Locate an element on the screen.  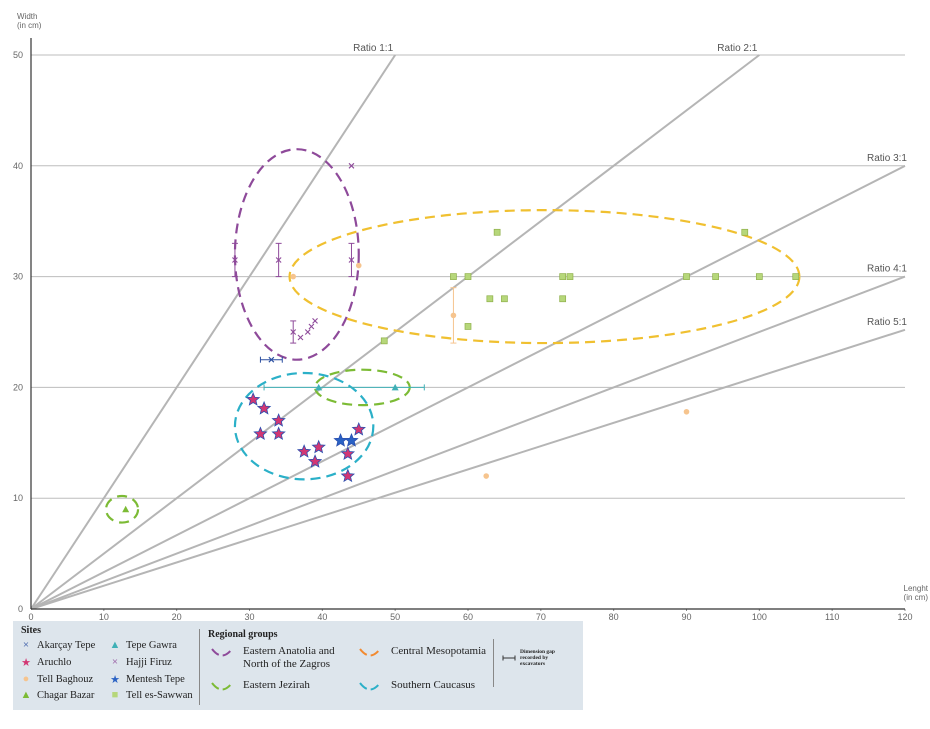
y-tick-label-10: 10 is located at coordinates (18, 498).